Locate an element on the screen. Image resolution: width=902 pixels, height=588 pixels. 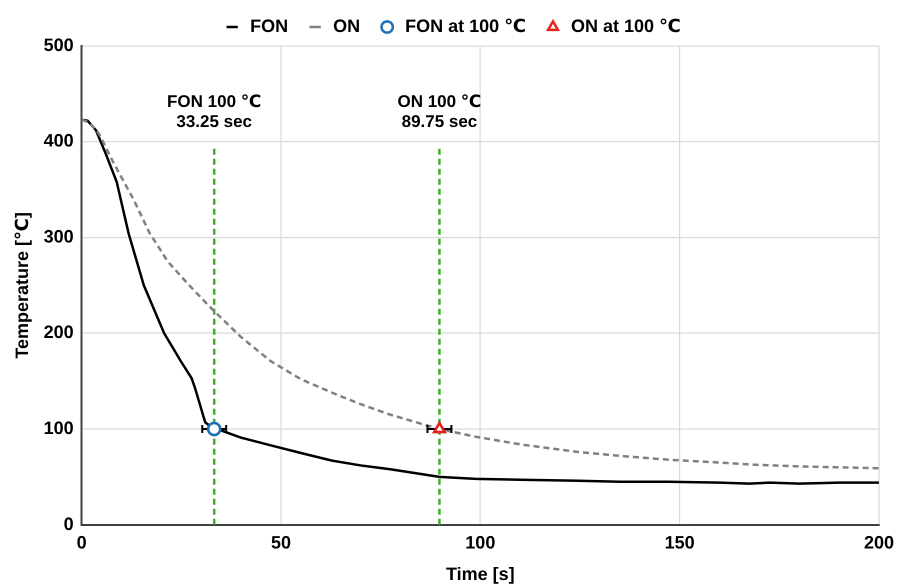
y-tick-label: 400 is located at coordinates (59, 140).